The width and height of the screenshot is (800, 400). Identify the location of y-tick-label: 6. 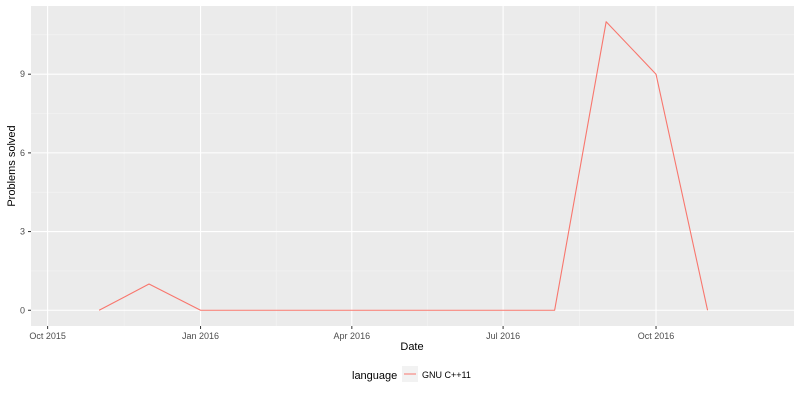
(22, 153).